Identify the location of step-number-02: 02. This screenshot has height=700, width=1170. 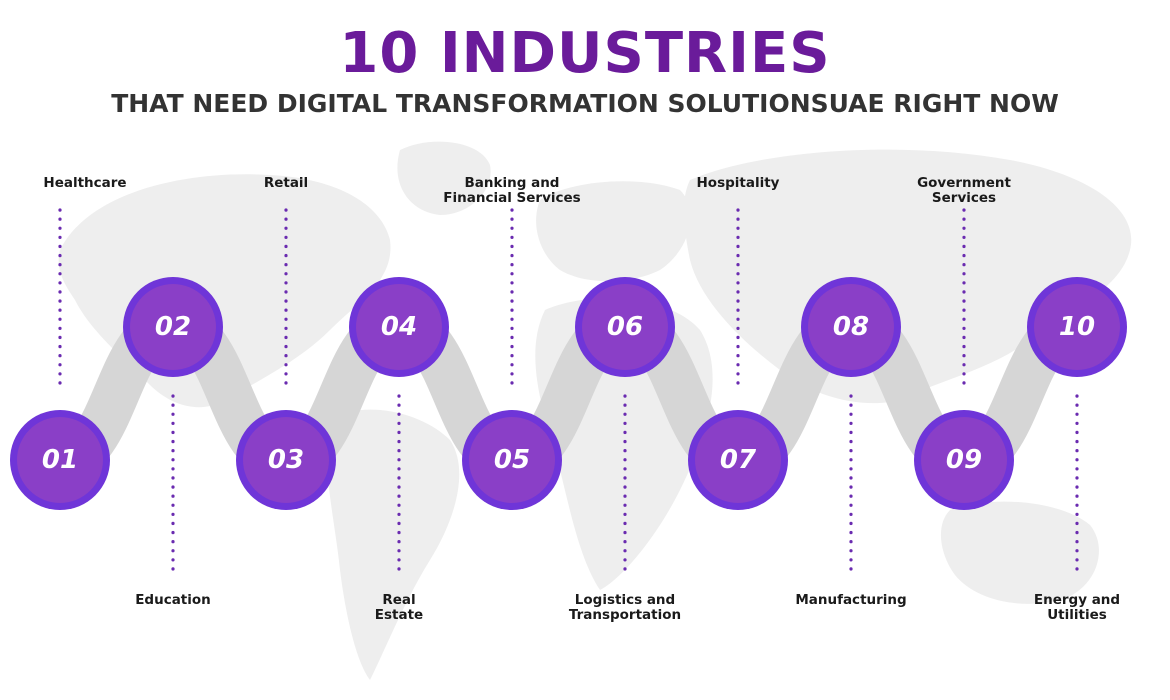
(173, 327).